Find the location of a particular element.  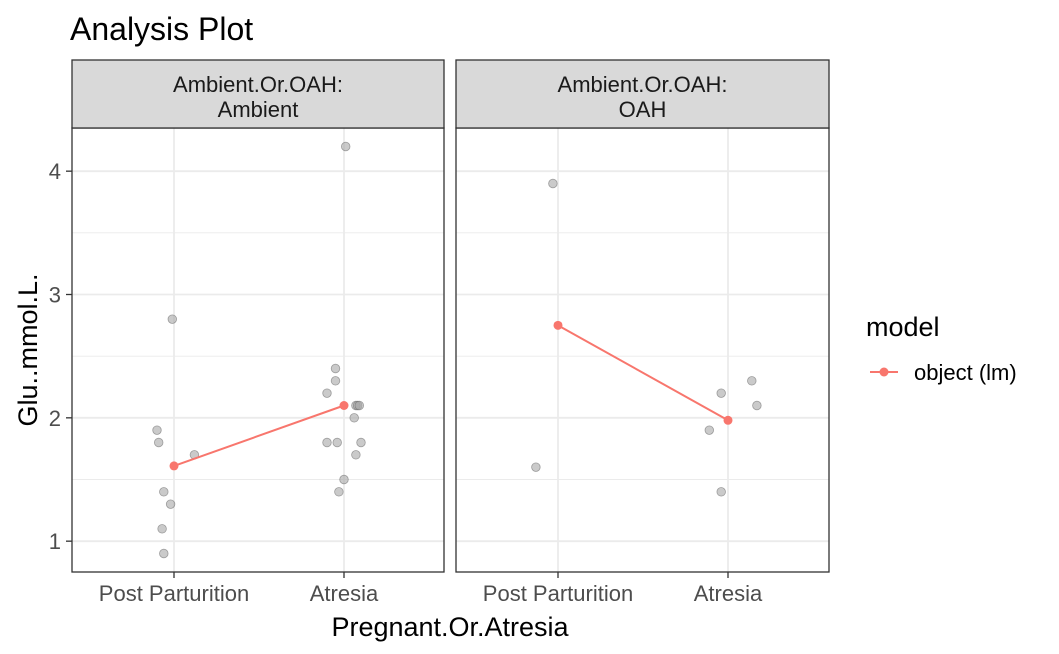

legend-key-point is located at coordinates (884, 372).